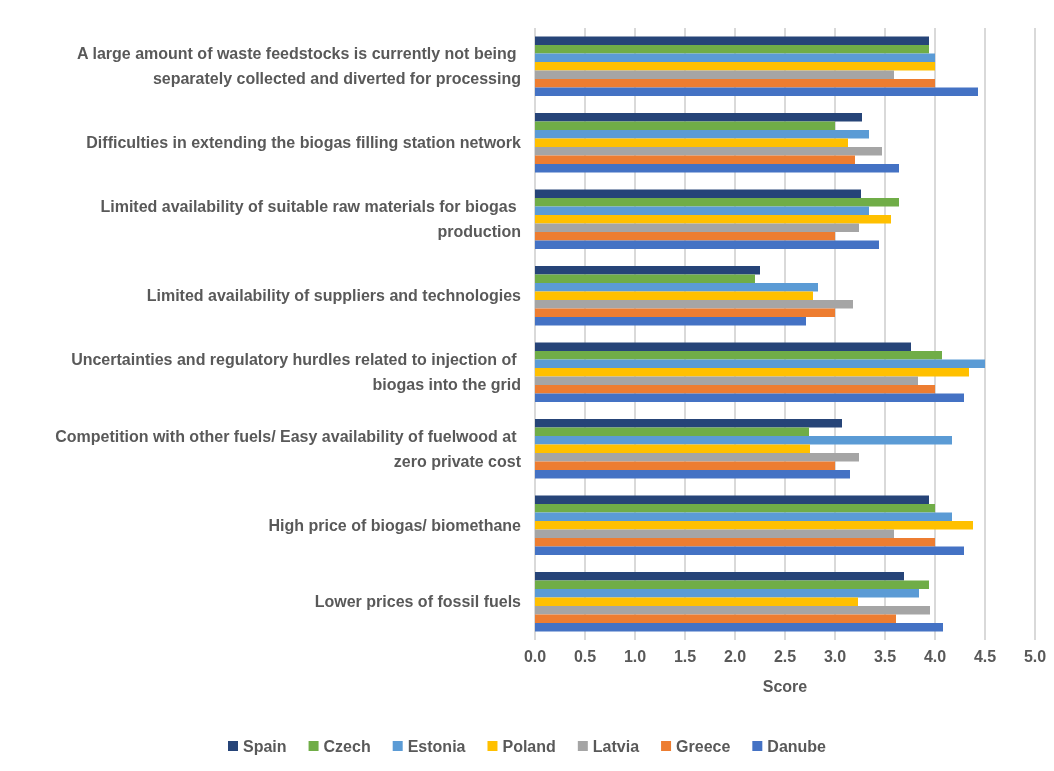 The image size is (1054, 771). Describe the element at coordinates (785, 686) in the screenshot. I see `x-axis-title: Score` at that location.